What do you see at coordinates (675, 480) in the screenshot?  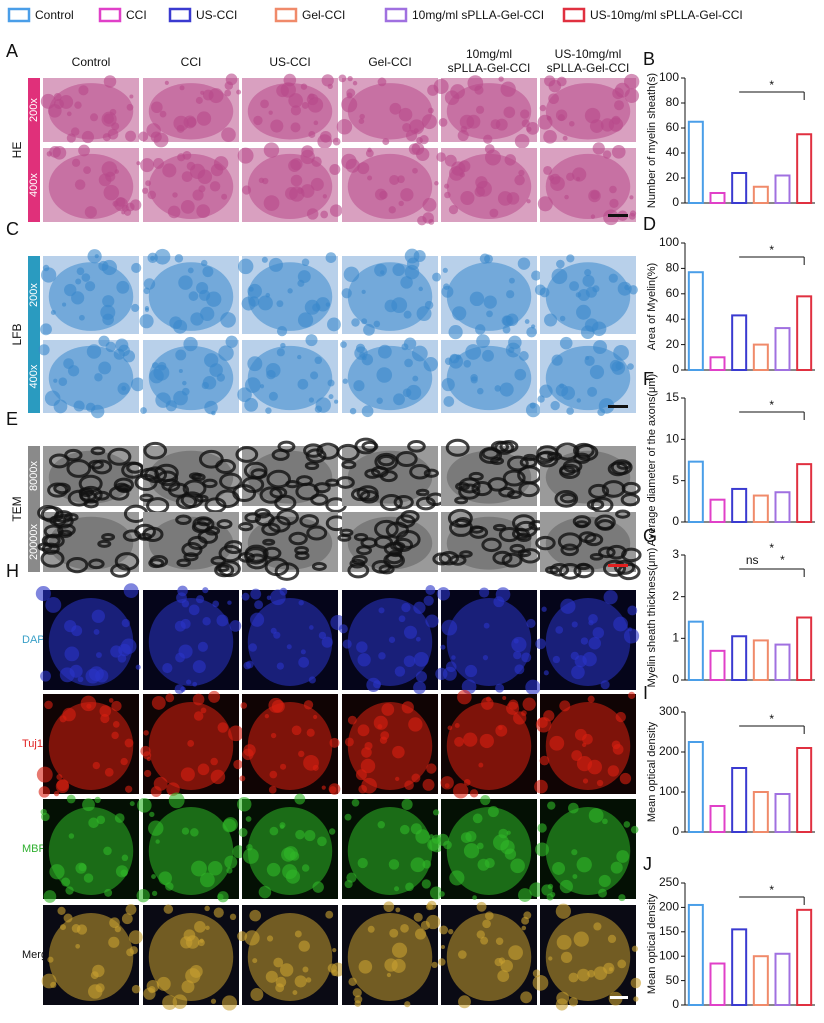 I see `y-tick-label: 5` at bounding box center [675, 480].